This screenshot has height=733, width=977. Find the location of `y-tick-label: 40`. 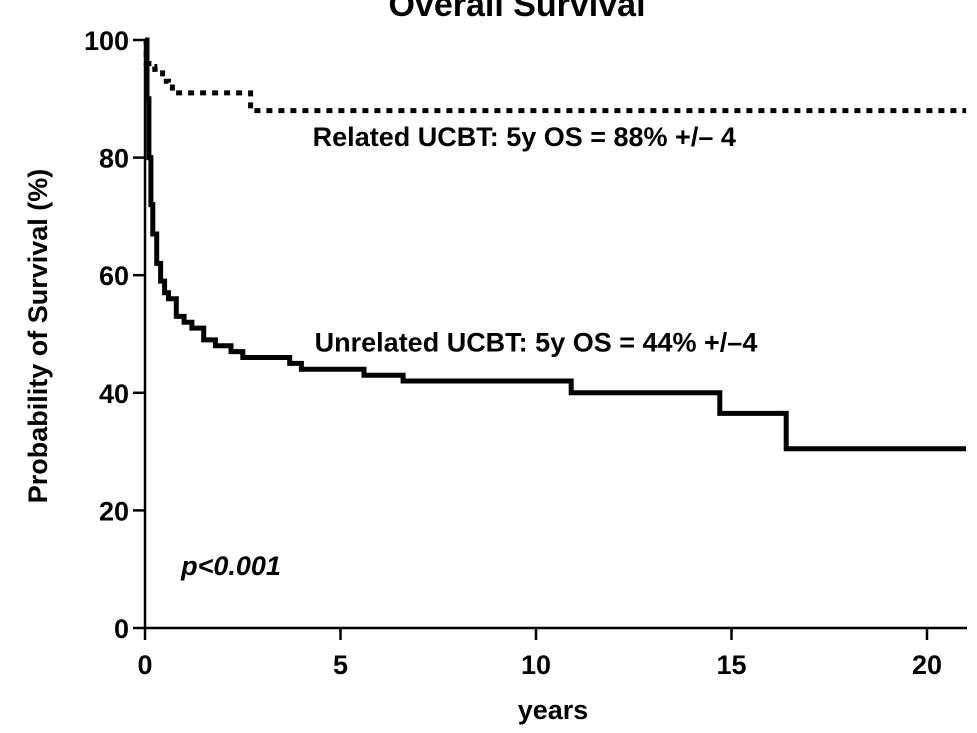

y-tick-label: 40 is located at coordinates (114, 394).